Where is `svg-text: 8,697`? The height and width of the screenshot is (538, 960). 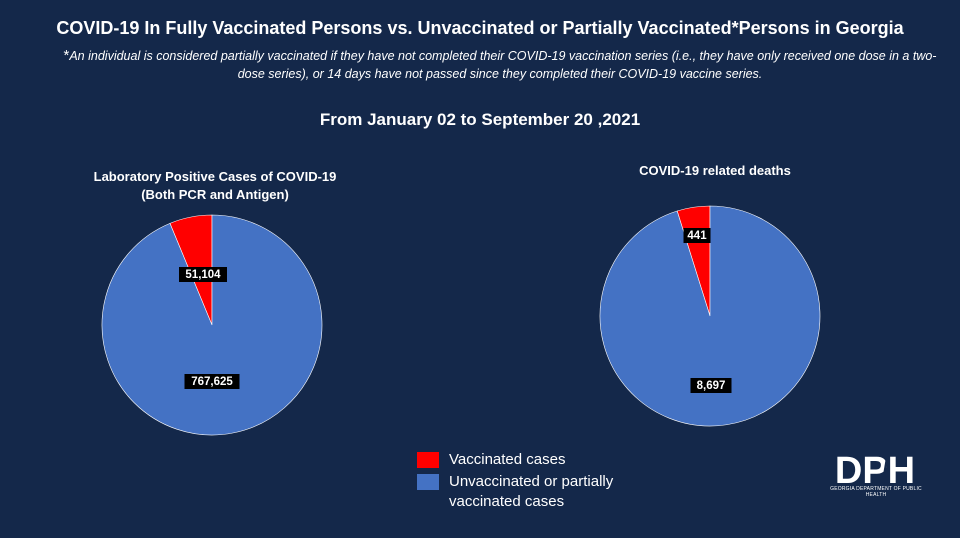
svg-text: 8,697 is located at coordinates (711, 386).